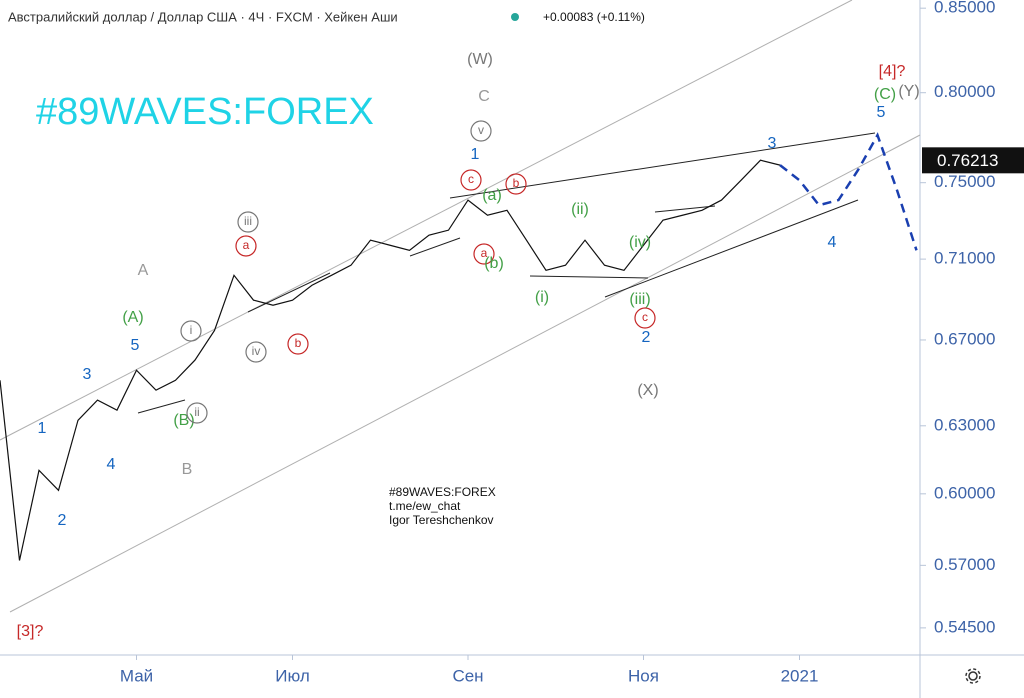 This screenshot has width=1024, height=698. Describe the element at coordinates (643, 675) in the screenshot. I see `x-tick-label: Ноя` at that location.